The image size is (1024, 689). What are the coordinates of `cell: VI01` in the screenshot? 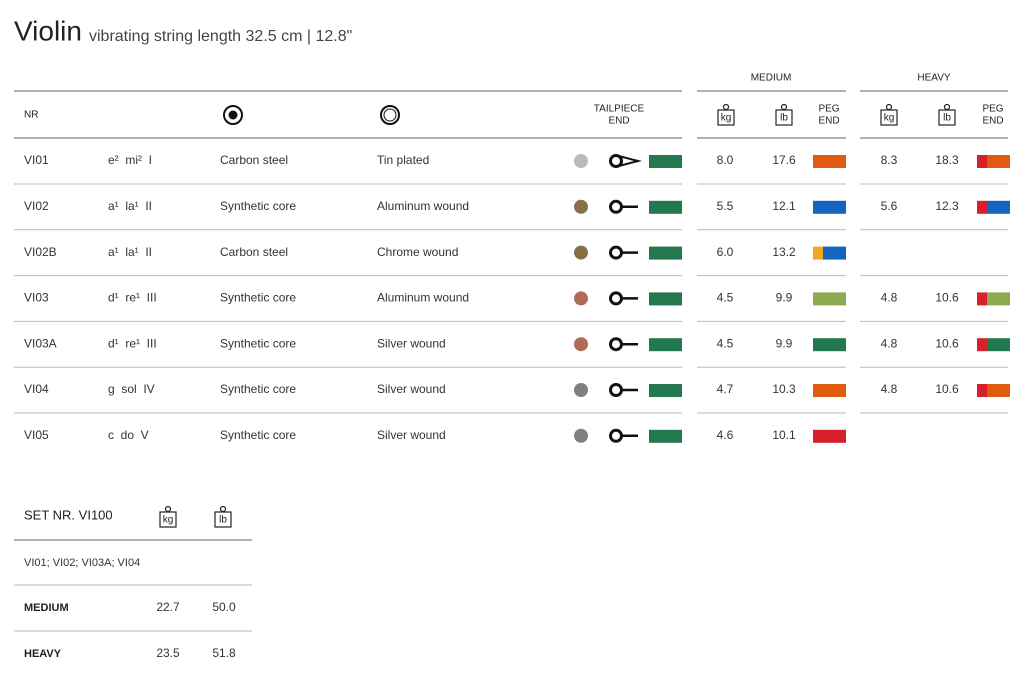 It's located at (36, 160).